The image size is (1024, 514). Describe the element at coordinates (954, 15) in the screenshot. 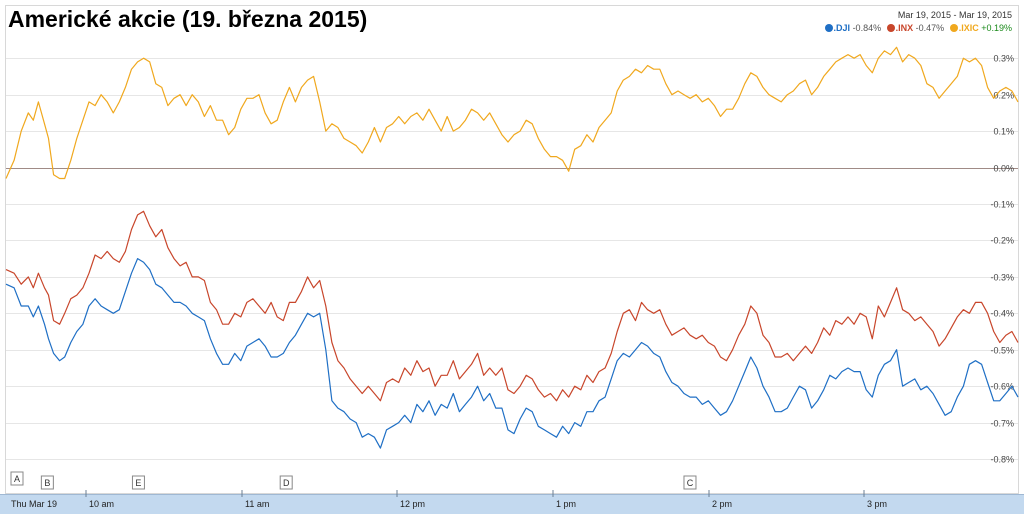

I see `date-range: Mar 19, 2015 - Mar 19, 2015` at that location.